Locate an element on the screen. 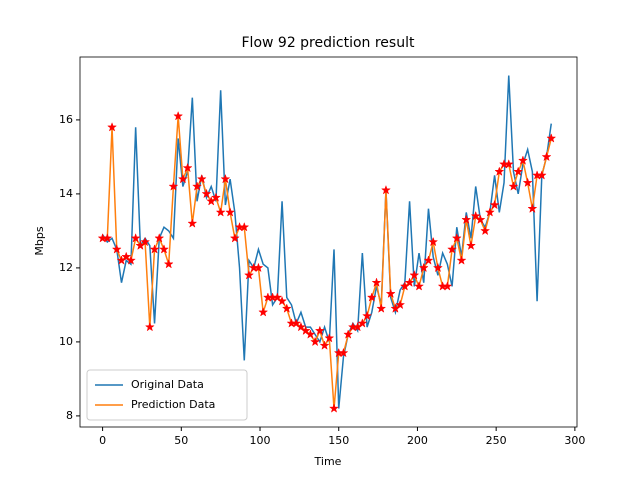  x-tick-label: 0 is located at coordinates (102, 440).